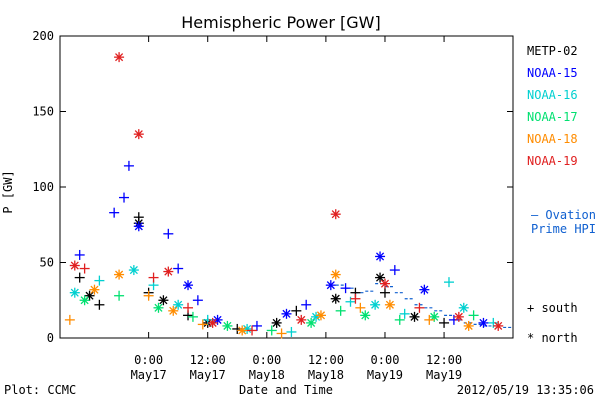  Describe the element at coordinates (47, 263) in the screenshot. I see `y-tick-label: 50` at that location.